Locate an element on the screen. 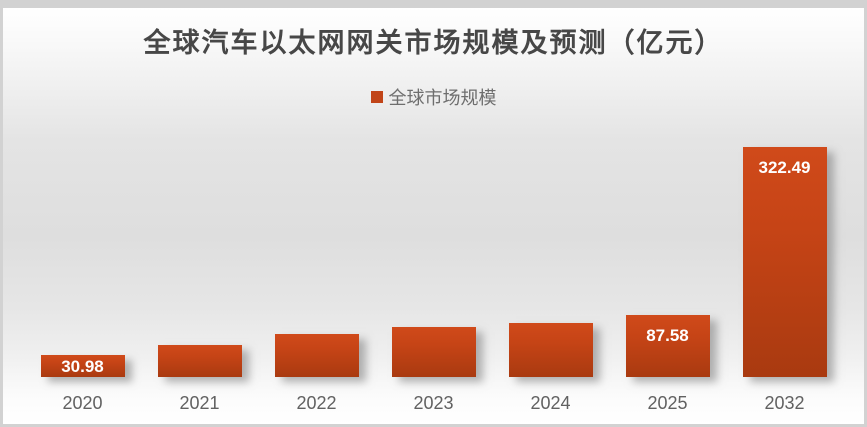 This screenshot has width=867, height=427. bar-value-label-2032: 322.49 is located at coordinates (784, 167).